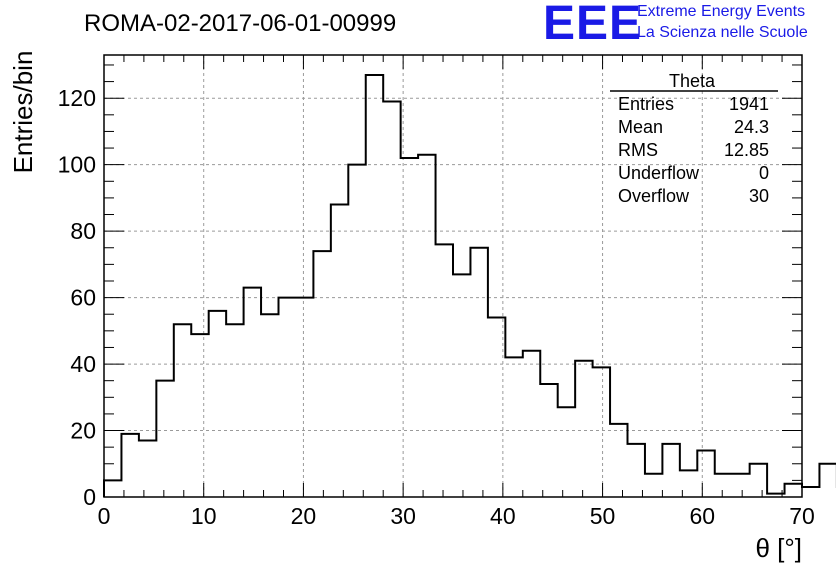 Image resolution: width=836 pixels, height=572 pixels. Describe the element at coordinates (204, 516) in the screenshot. I see `x-tick-label: 10` at that location.